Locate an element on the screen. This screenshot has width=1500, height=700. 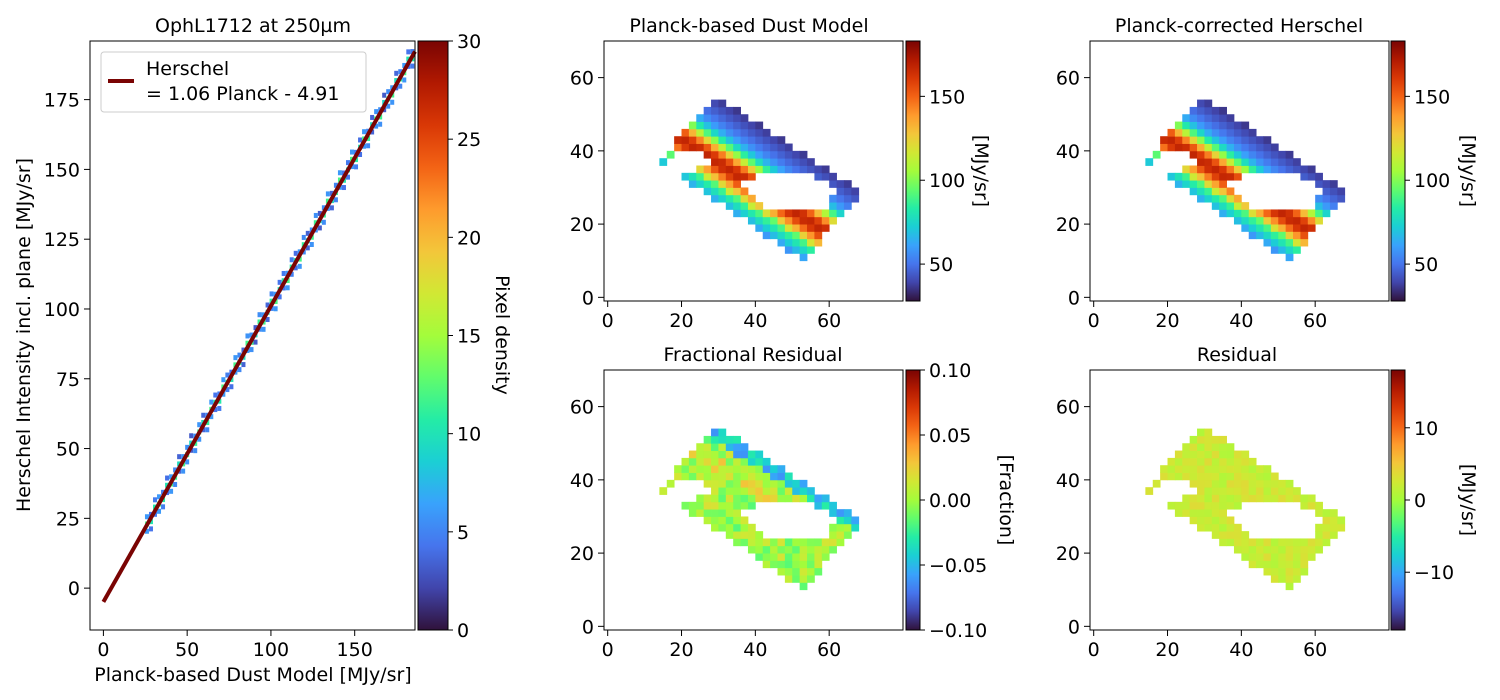
corrected-title: Planck-corrected Herschel is located at coordinates (1239, 26).